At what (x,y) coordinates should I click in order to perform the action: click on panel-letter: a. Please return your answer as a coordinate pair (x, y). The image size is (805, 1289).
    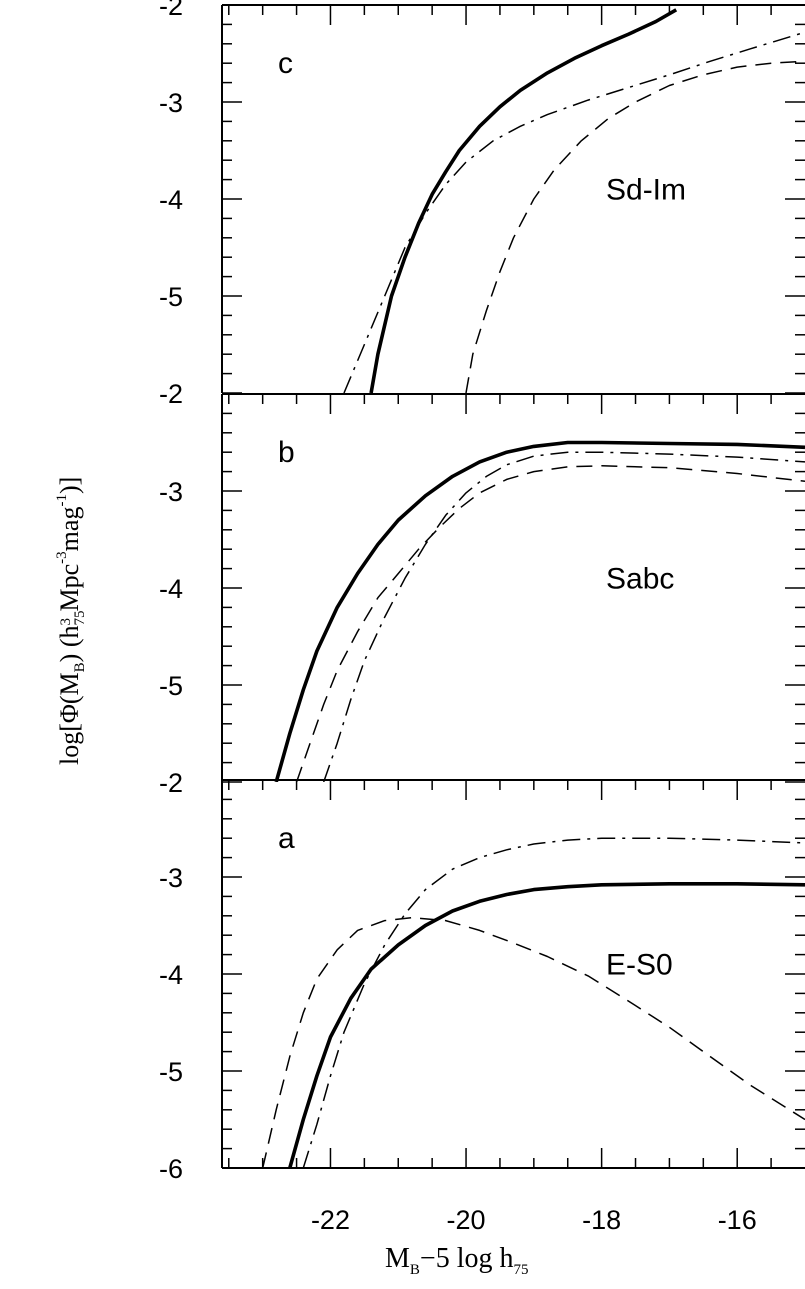
    Looking at the image, I should click on (286, 838).